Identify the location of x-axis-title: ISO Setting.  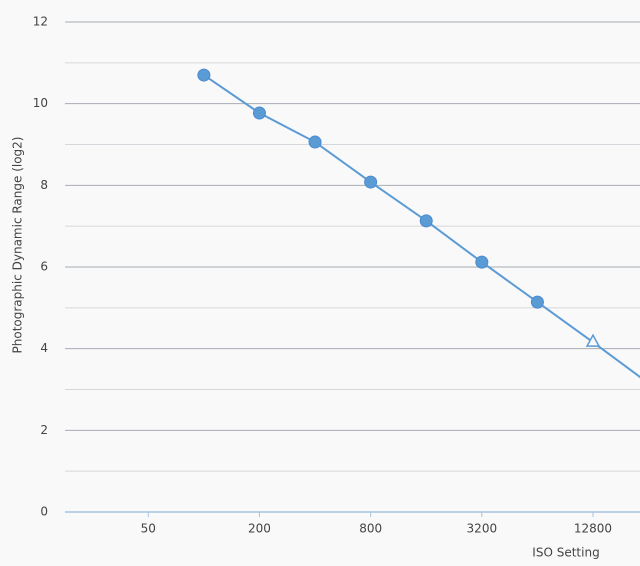
(565, 553).